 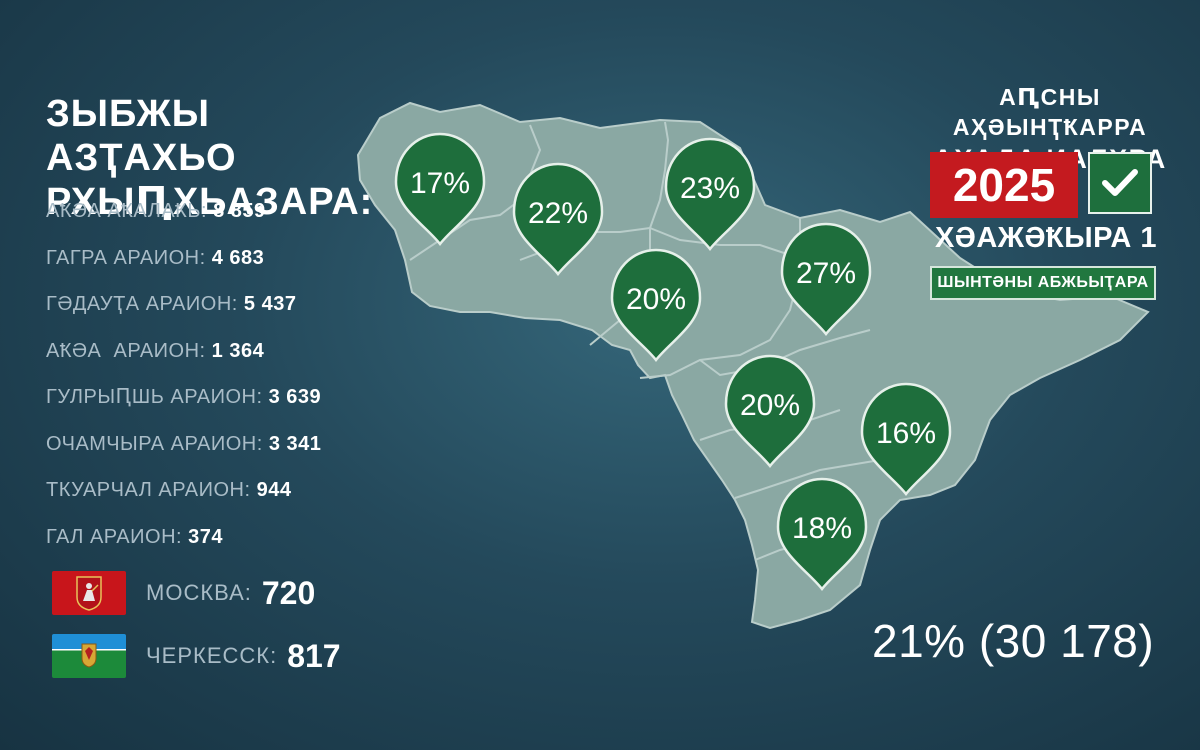 I want to click on city-cherkessk: ЧЕРКЕССК: 817, so click(x=196, y=656).